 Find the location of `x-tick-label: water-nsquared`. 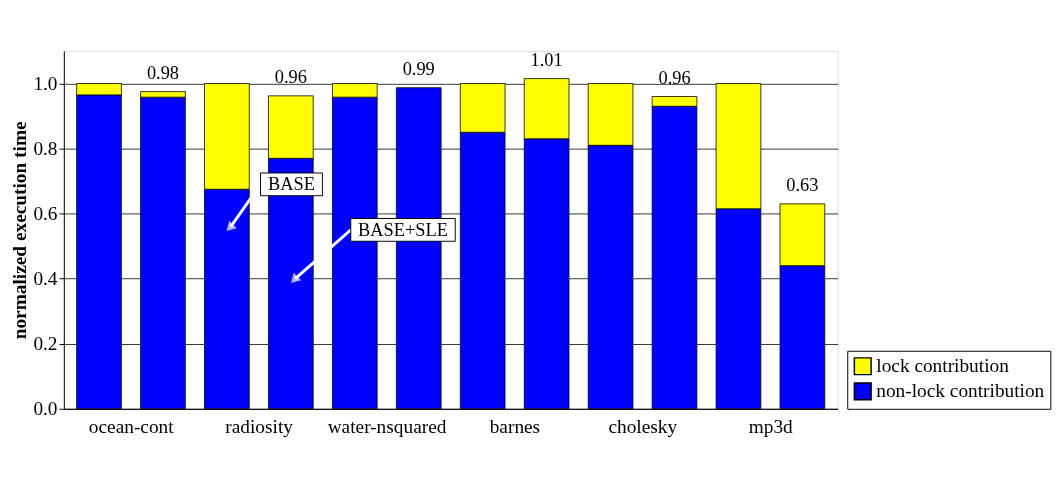

x-tick-label: water-nsquared is located at coordinates (387, 426).